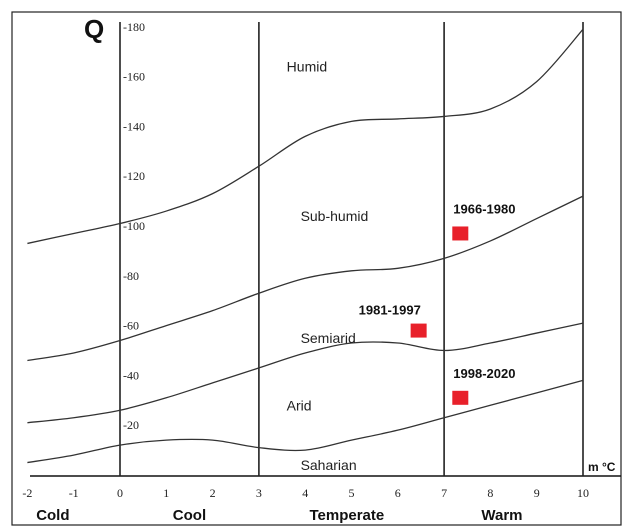 This screenshot has height=527, width=622. I want to click on y-tick-label: -140, so click(134, 126).